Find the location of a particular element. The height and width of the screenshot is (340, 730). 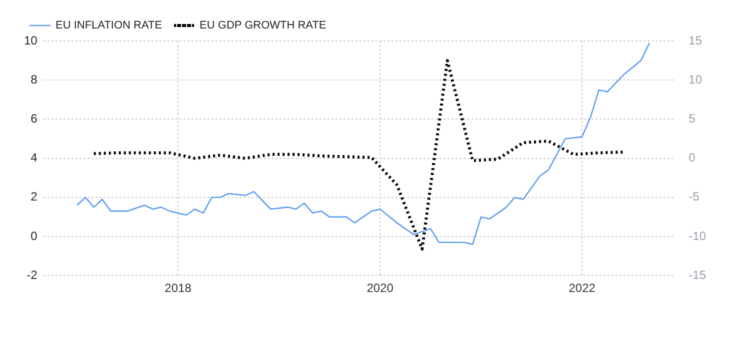

y-tick-label: 2 is located at coordinates (34, 197).